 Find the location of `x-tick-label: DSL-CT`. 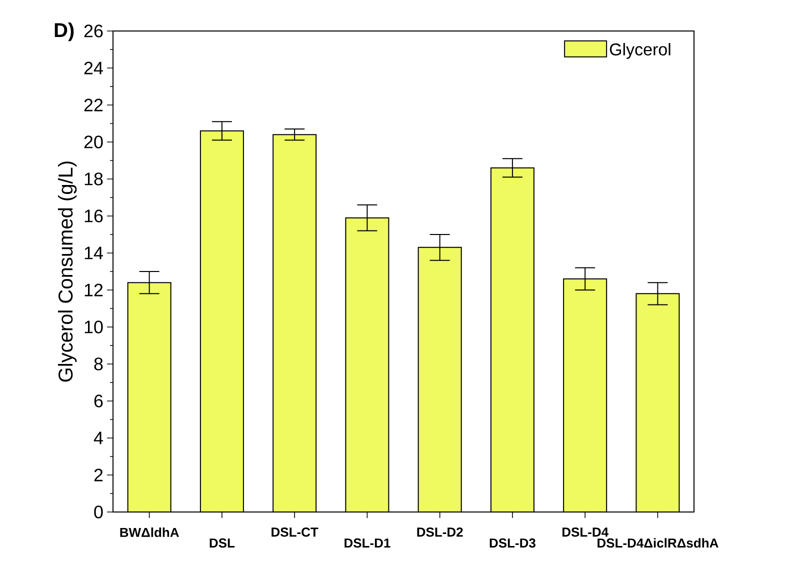

x-tick-label: DSL-CT is located at coordinates (295, 532).